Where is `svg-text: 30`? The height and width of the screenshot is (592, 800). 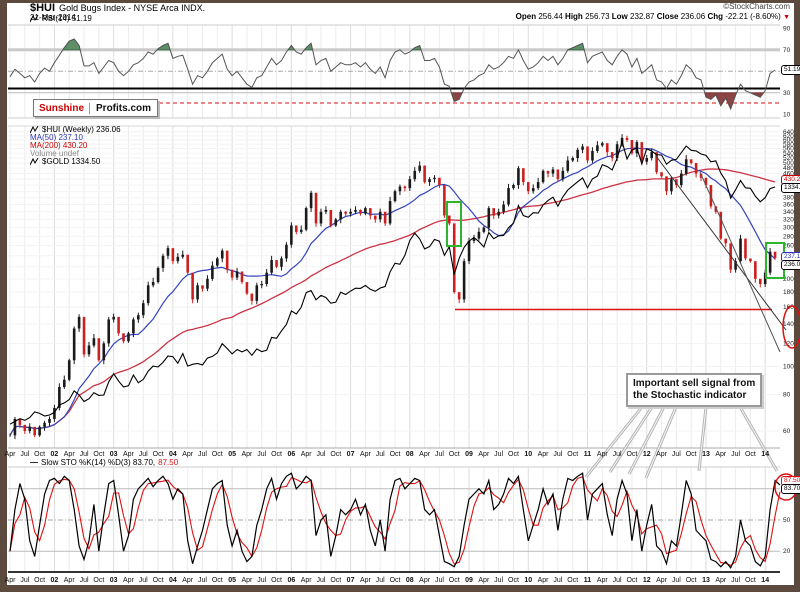 svg-text: 30 is located at coordinates (787, 93).